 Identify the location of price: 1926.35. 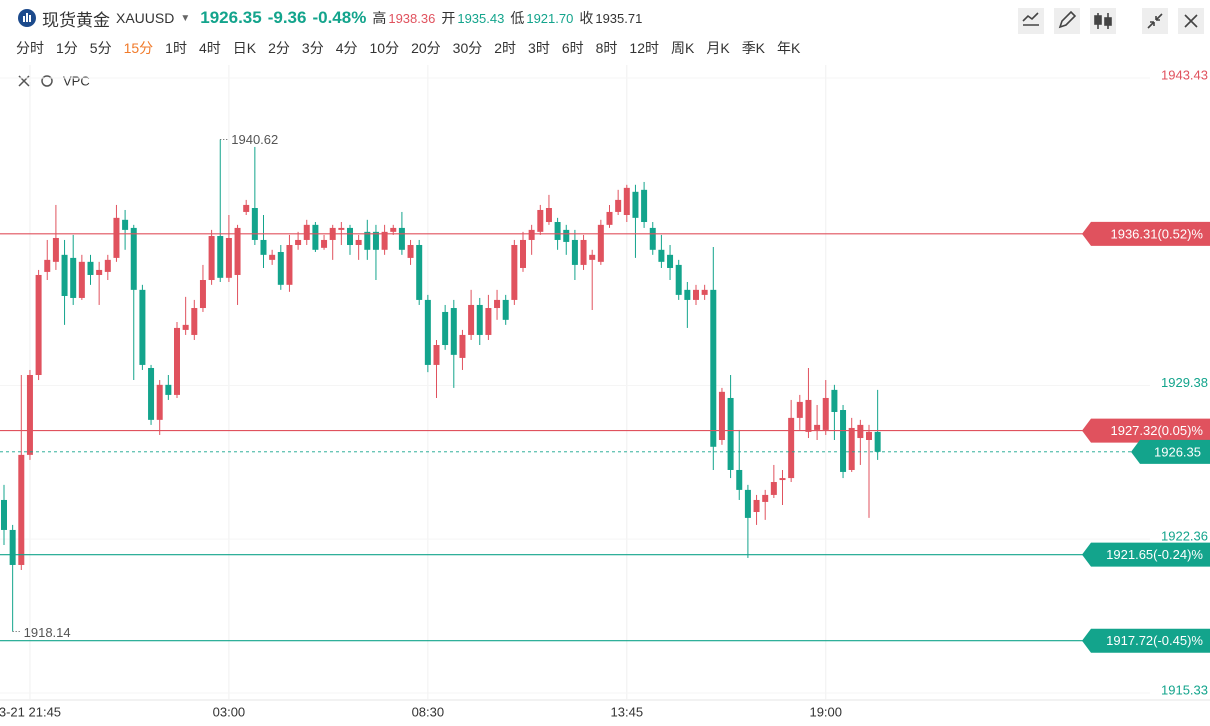
(231, 17).